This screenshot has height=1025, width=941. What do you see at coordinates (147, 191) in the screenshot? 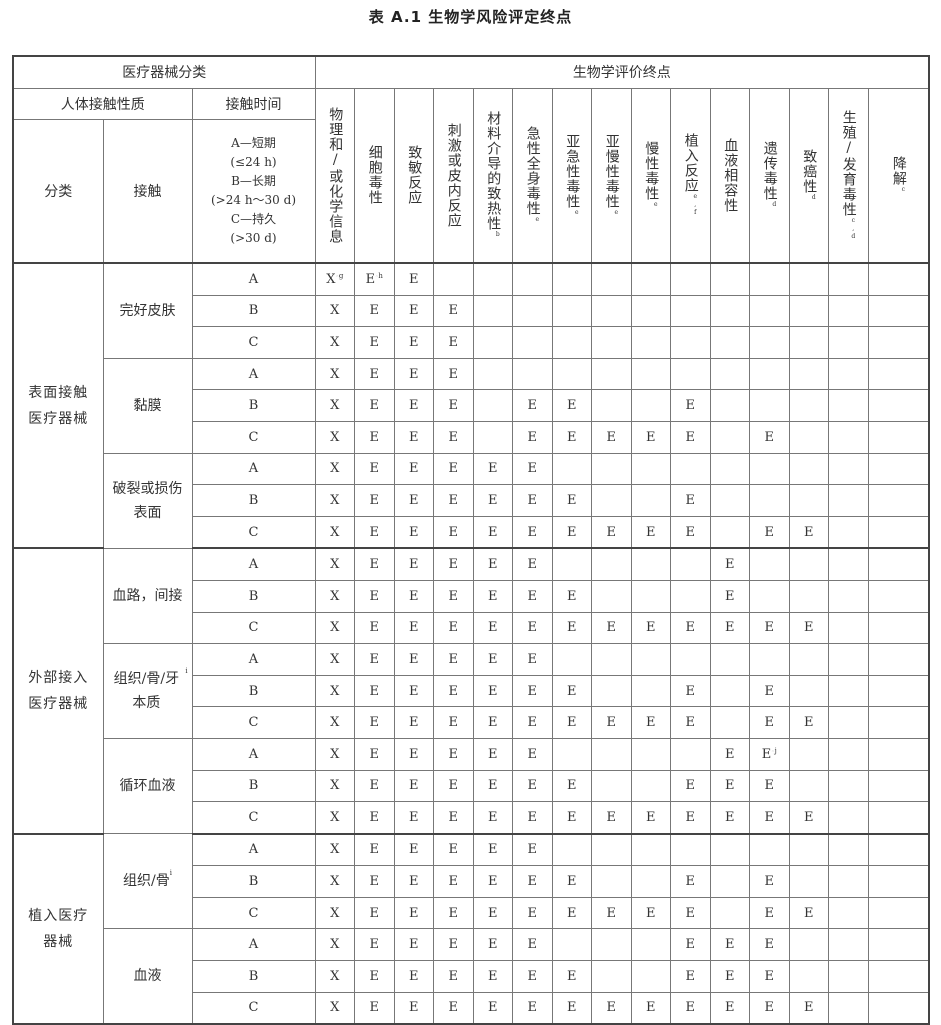
I see `contact-header: 接触` at bounding box center [147, 191].